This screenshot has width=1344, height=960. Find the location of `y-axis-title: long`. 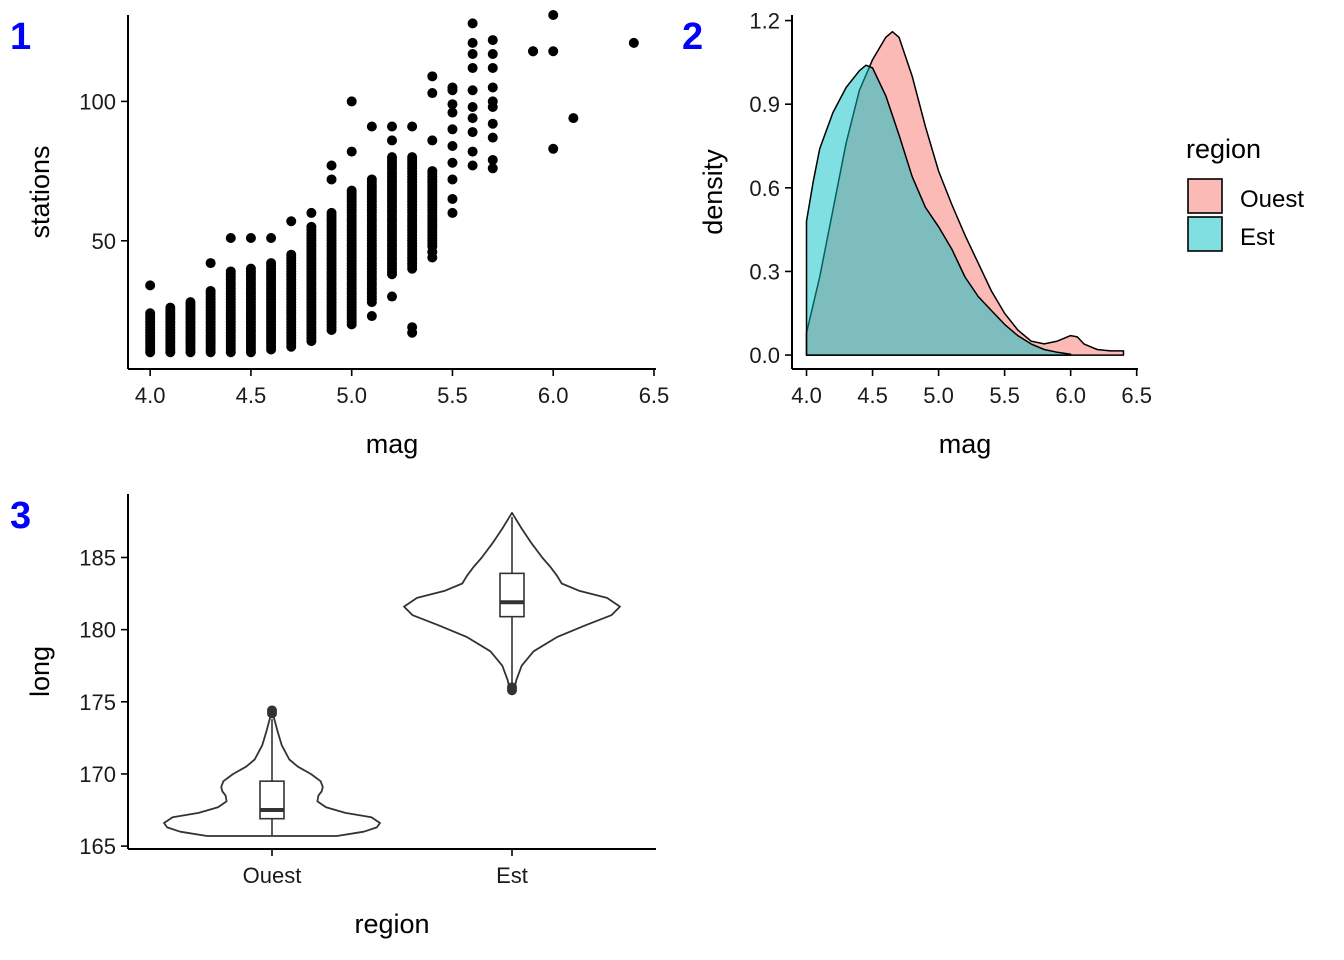

y-axis-title: long is located at coordinates (40, 671).